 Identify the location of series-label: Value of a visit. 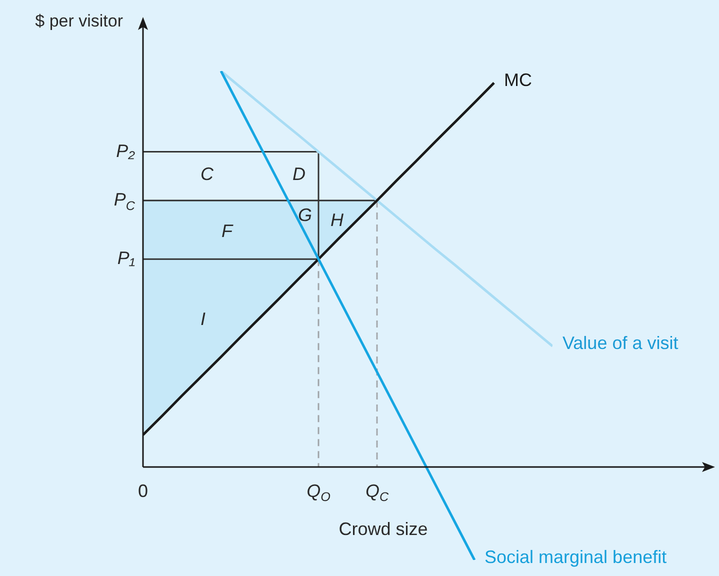
(620, 343).